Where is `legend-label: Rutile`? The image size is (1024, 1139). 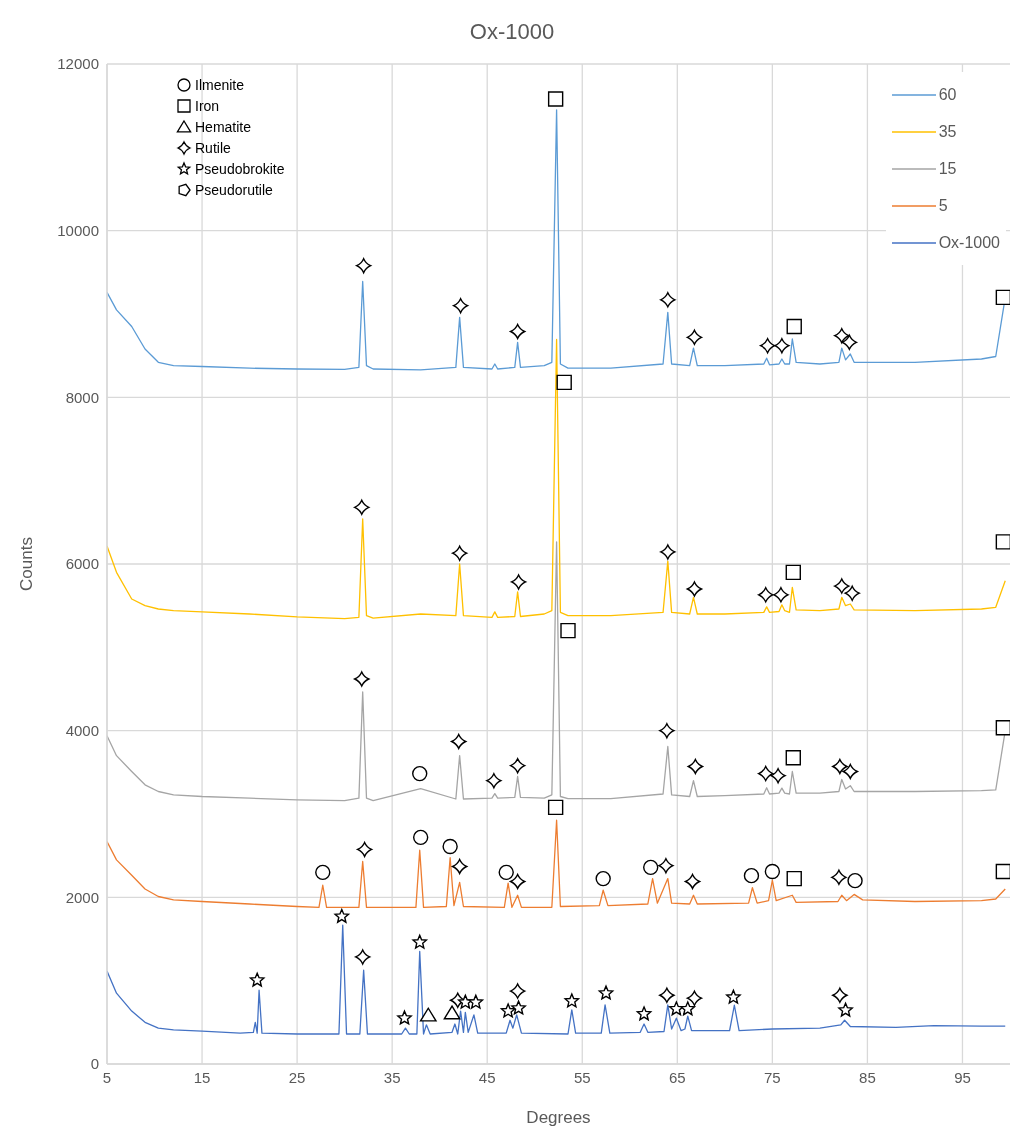 legend-label: Rutile is located at coordinates (213, 147).